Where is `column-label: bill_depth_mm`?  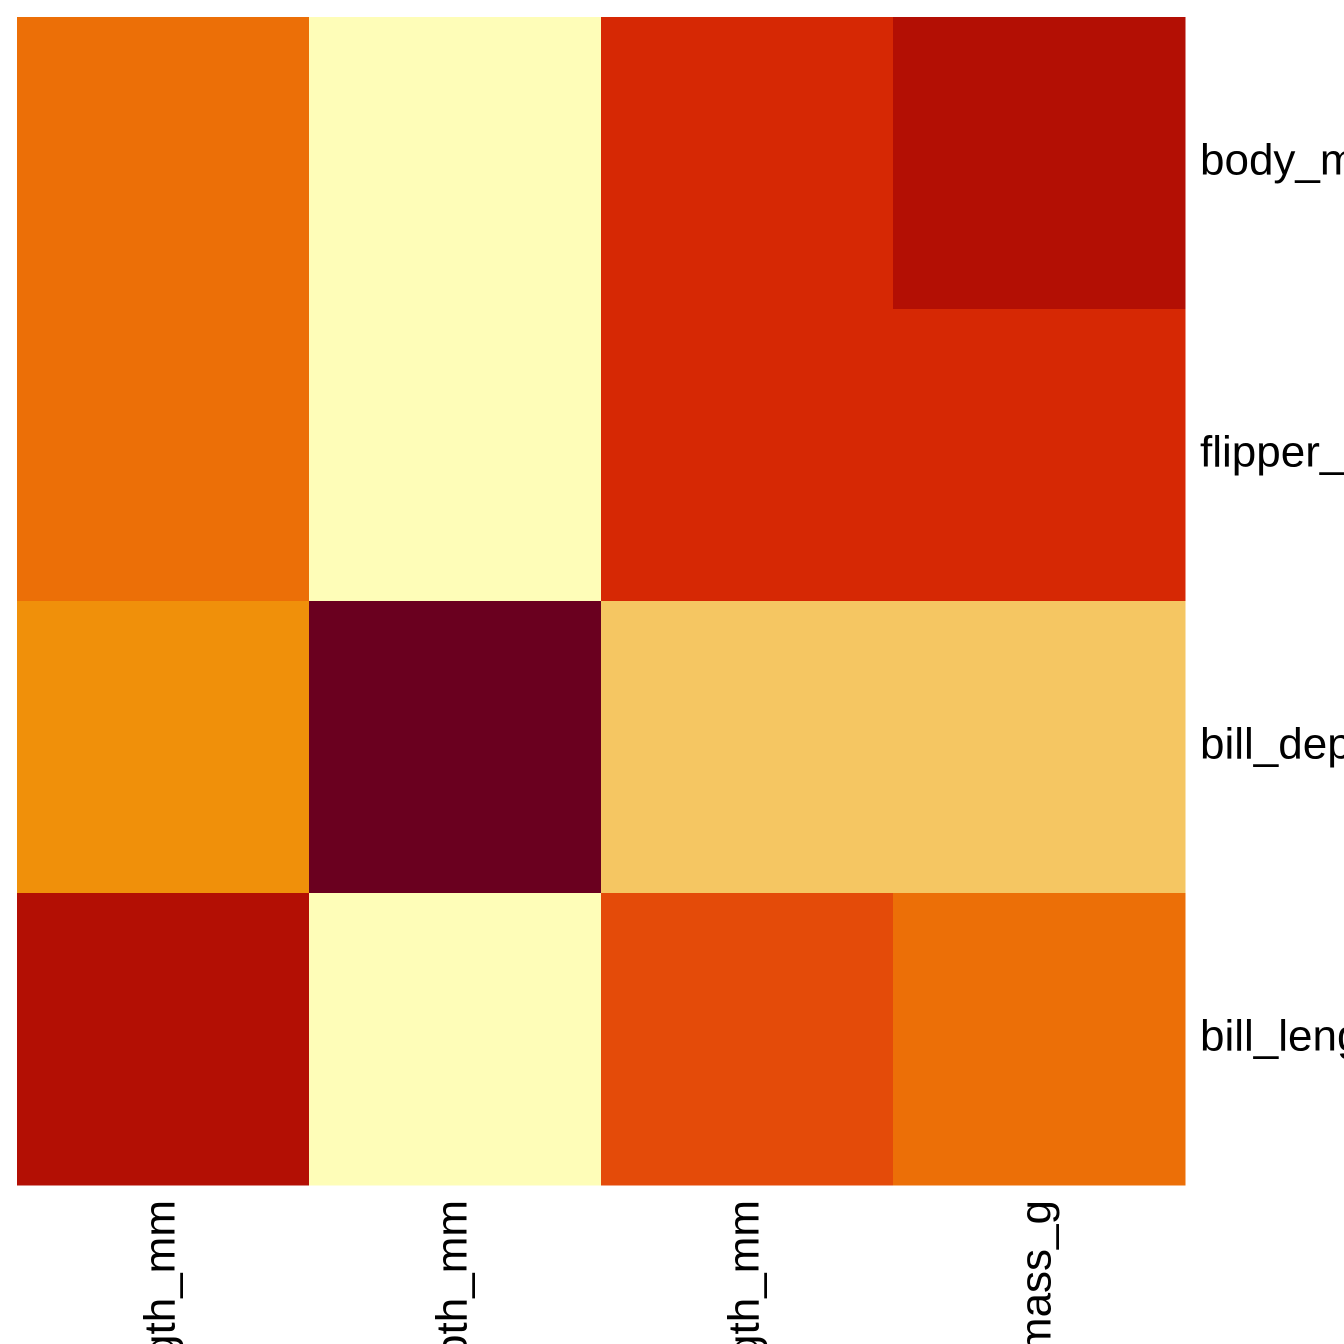 column-label: bill_depth_mm is located at coordinates (452, 1272).